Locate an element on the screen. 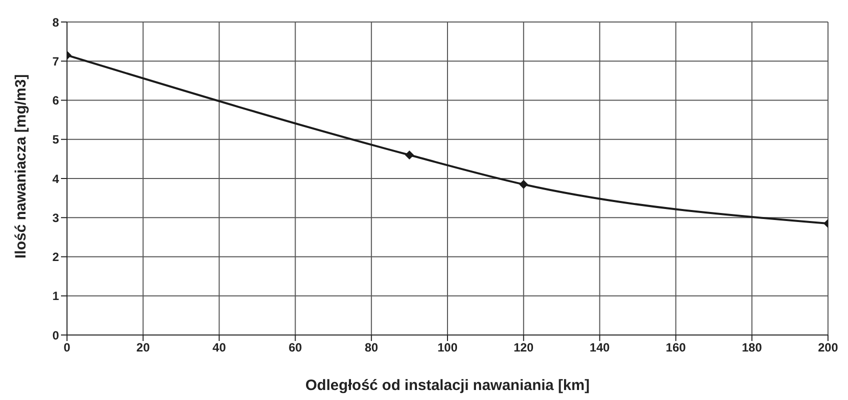  x-tick-label: 200 is located at coordinates (828, 347).